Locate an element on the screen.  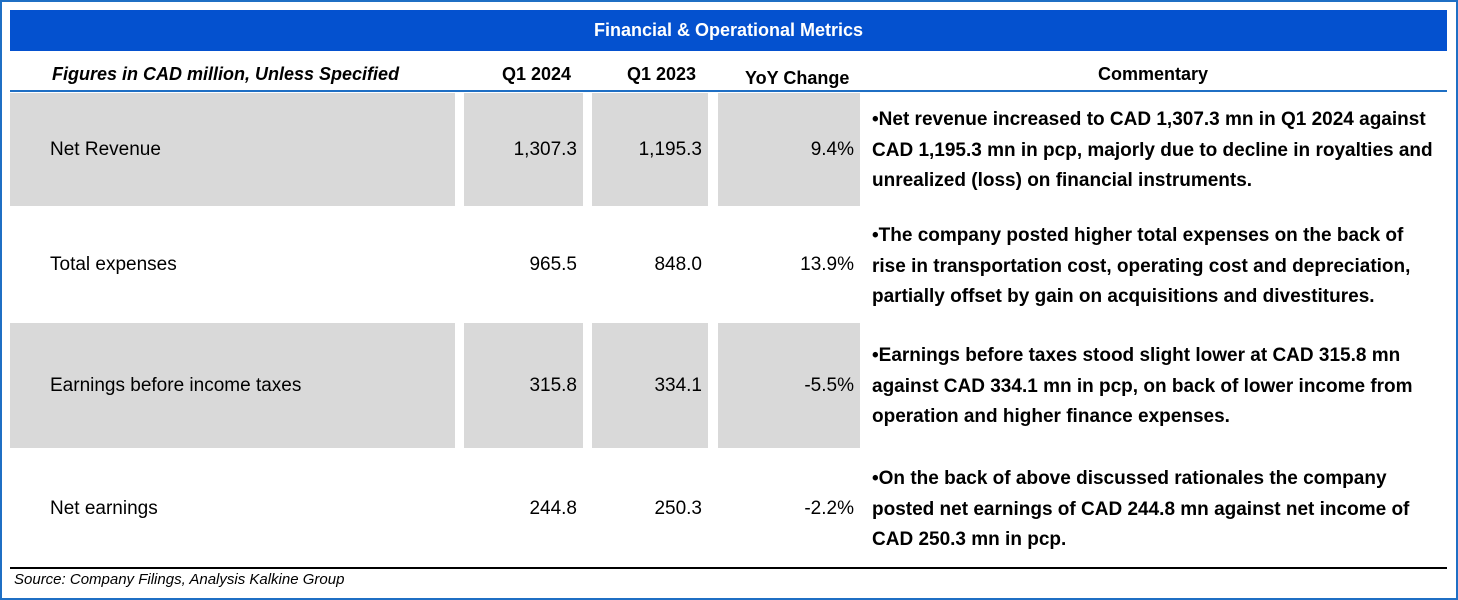
row-label: Net Revenue is located at coordinates (232, 149).